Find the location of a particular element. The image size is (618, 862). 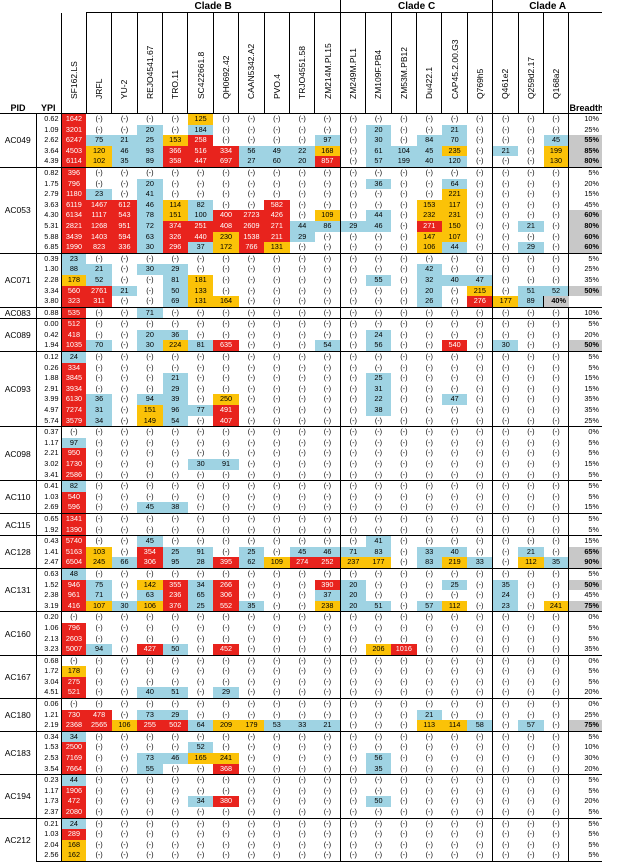

ic50-cell: 6247 is located at coordinates (73, 140).